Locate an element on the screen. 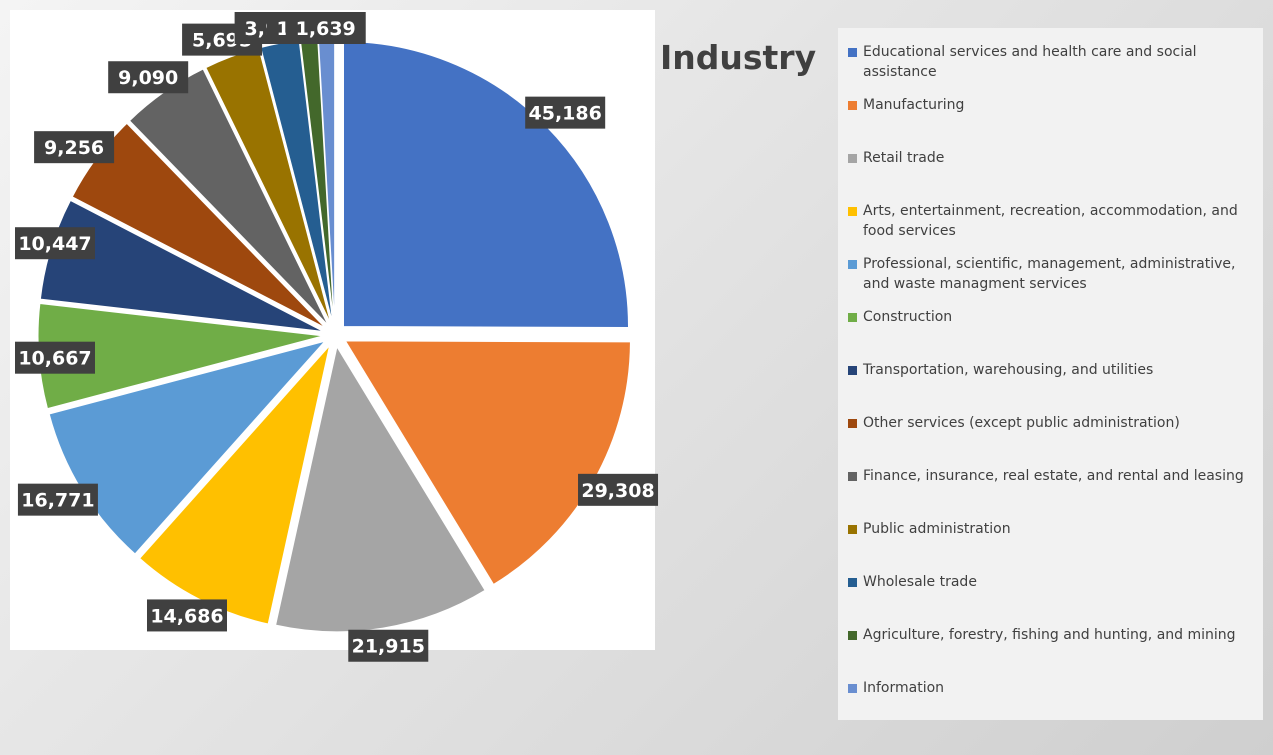 This screenshot has height=755, width=1273. data-label: 9,090 is located at coordinates (148, 78).